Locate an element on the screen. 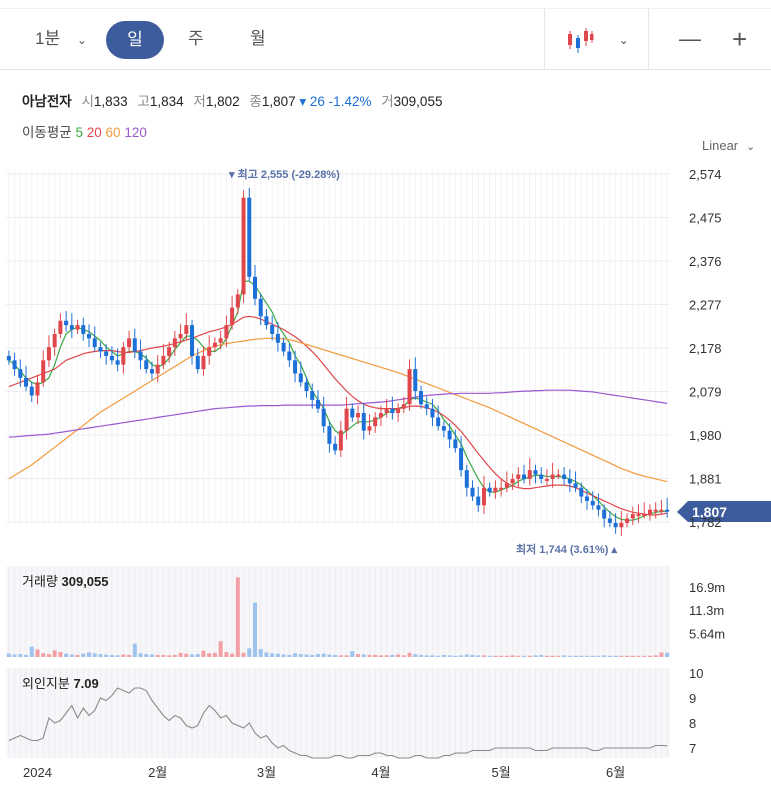 The image size is (771, 803). y-tick-label: 2,475 is located at coordinates (705, 218).